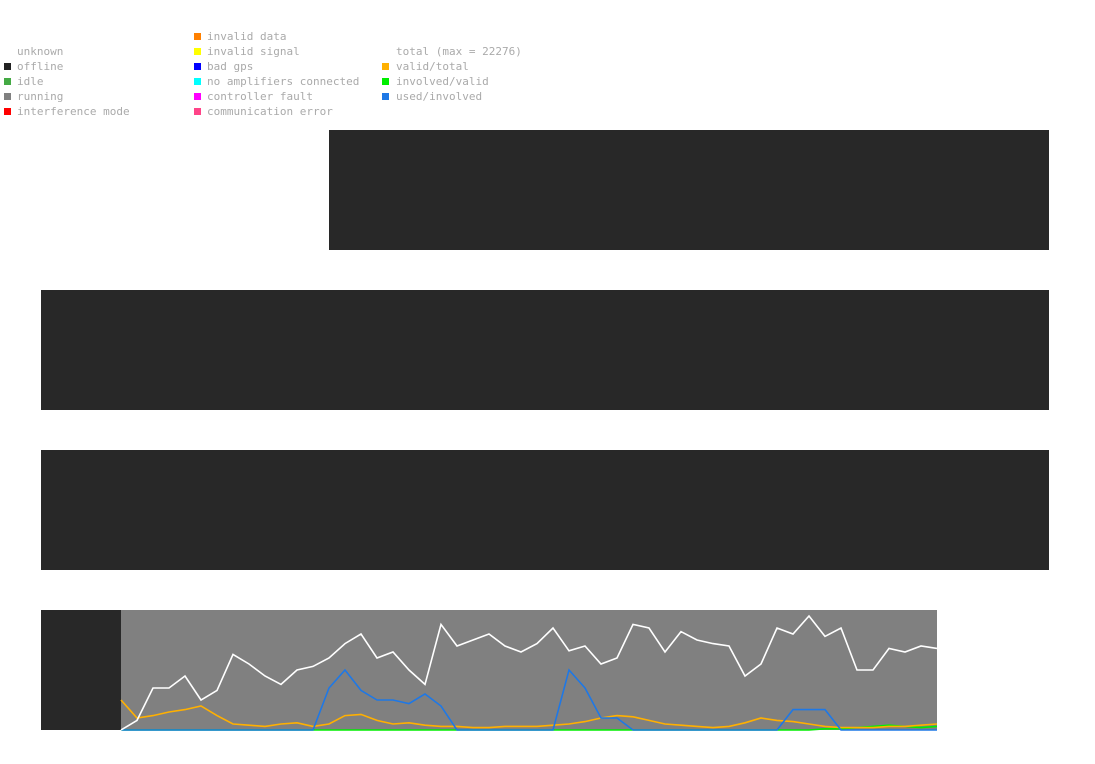  What do you see at coordinates (459, 51) in the screenshot?
I see `legend-label: total (max = 22276)` at bounding box center [459, 51].